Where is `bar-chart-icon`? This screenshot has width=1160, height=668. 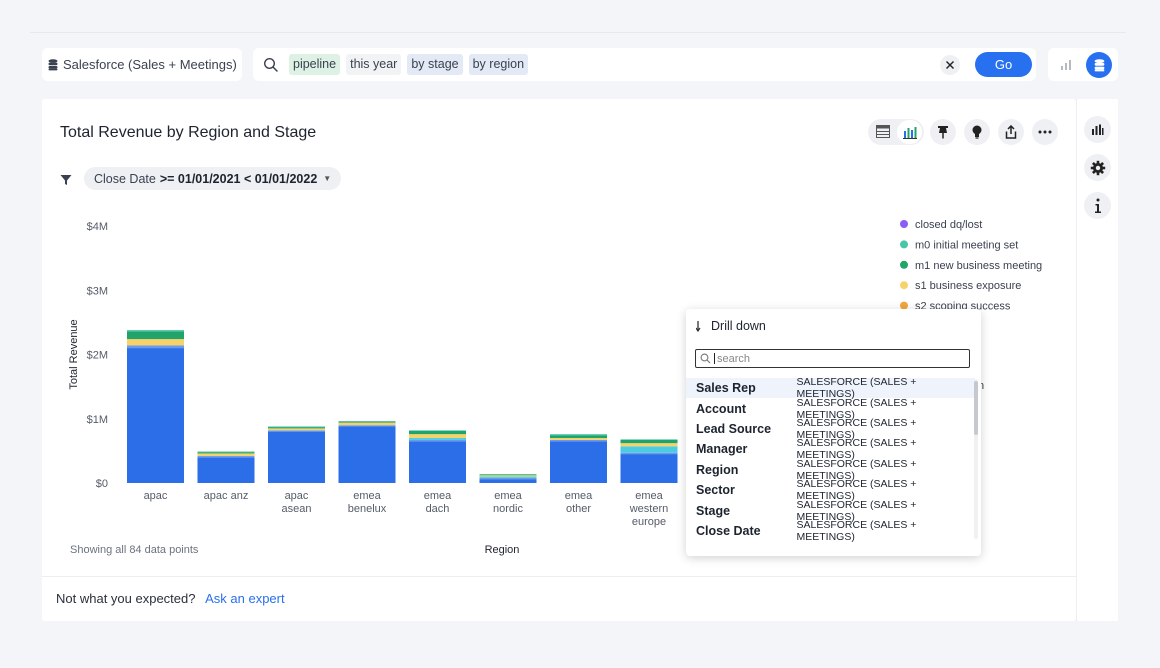 bar-chart-icon is located at coordinates (1098, 129).